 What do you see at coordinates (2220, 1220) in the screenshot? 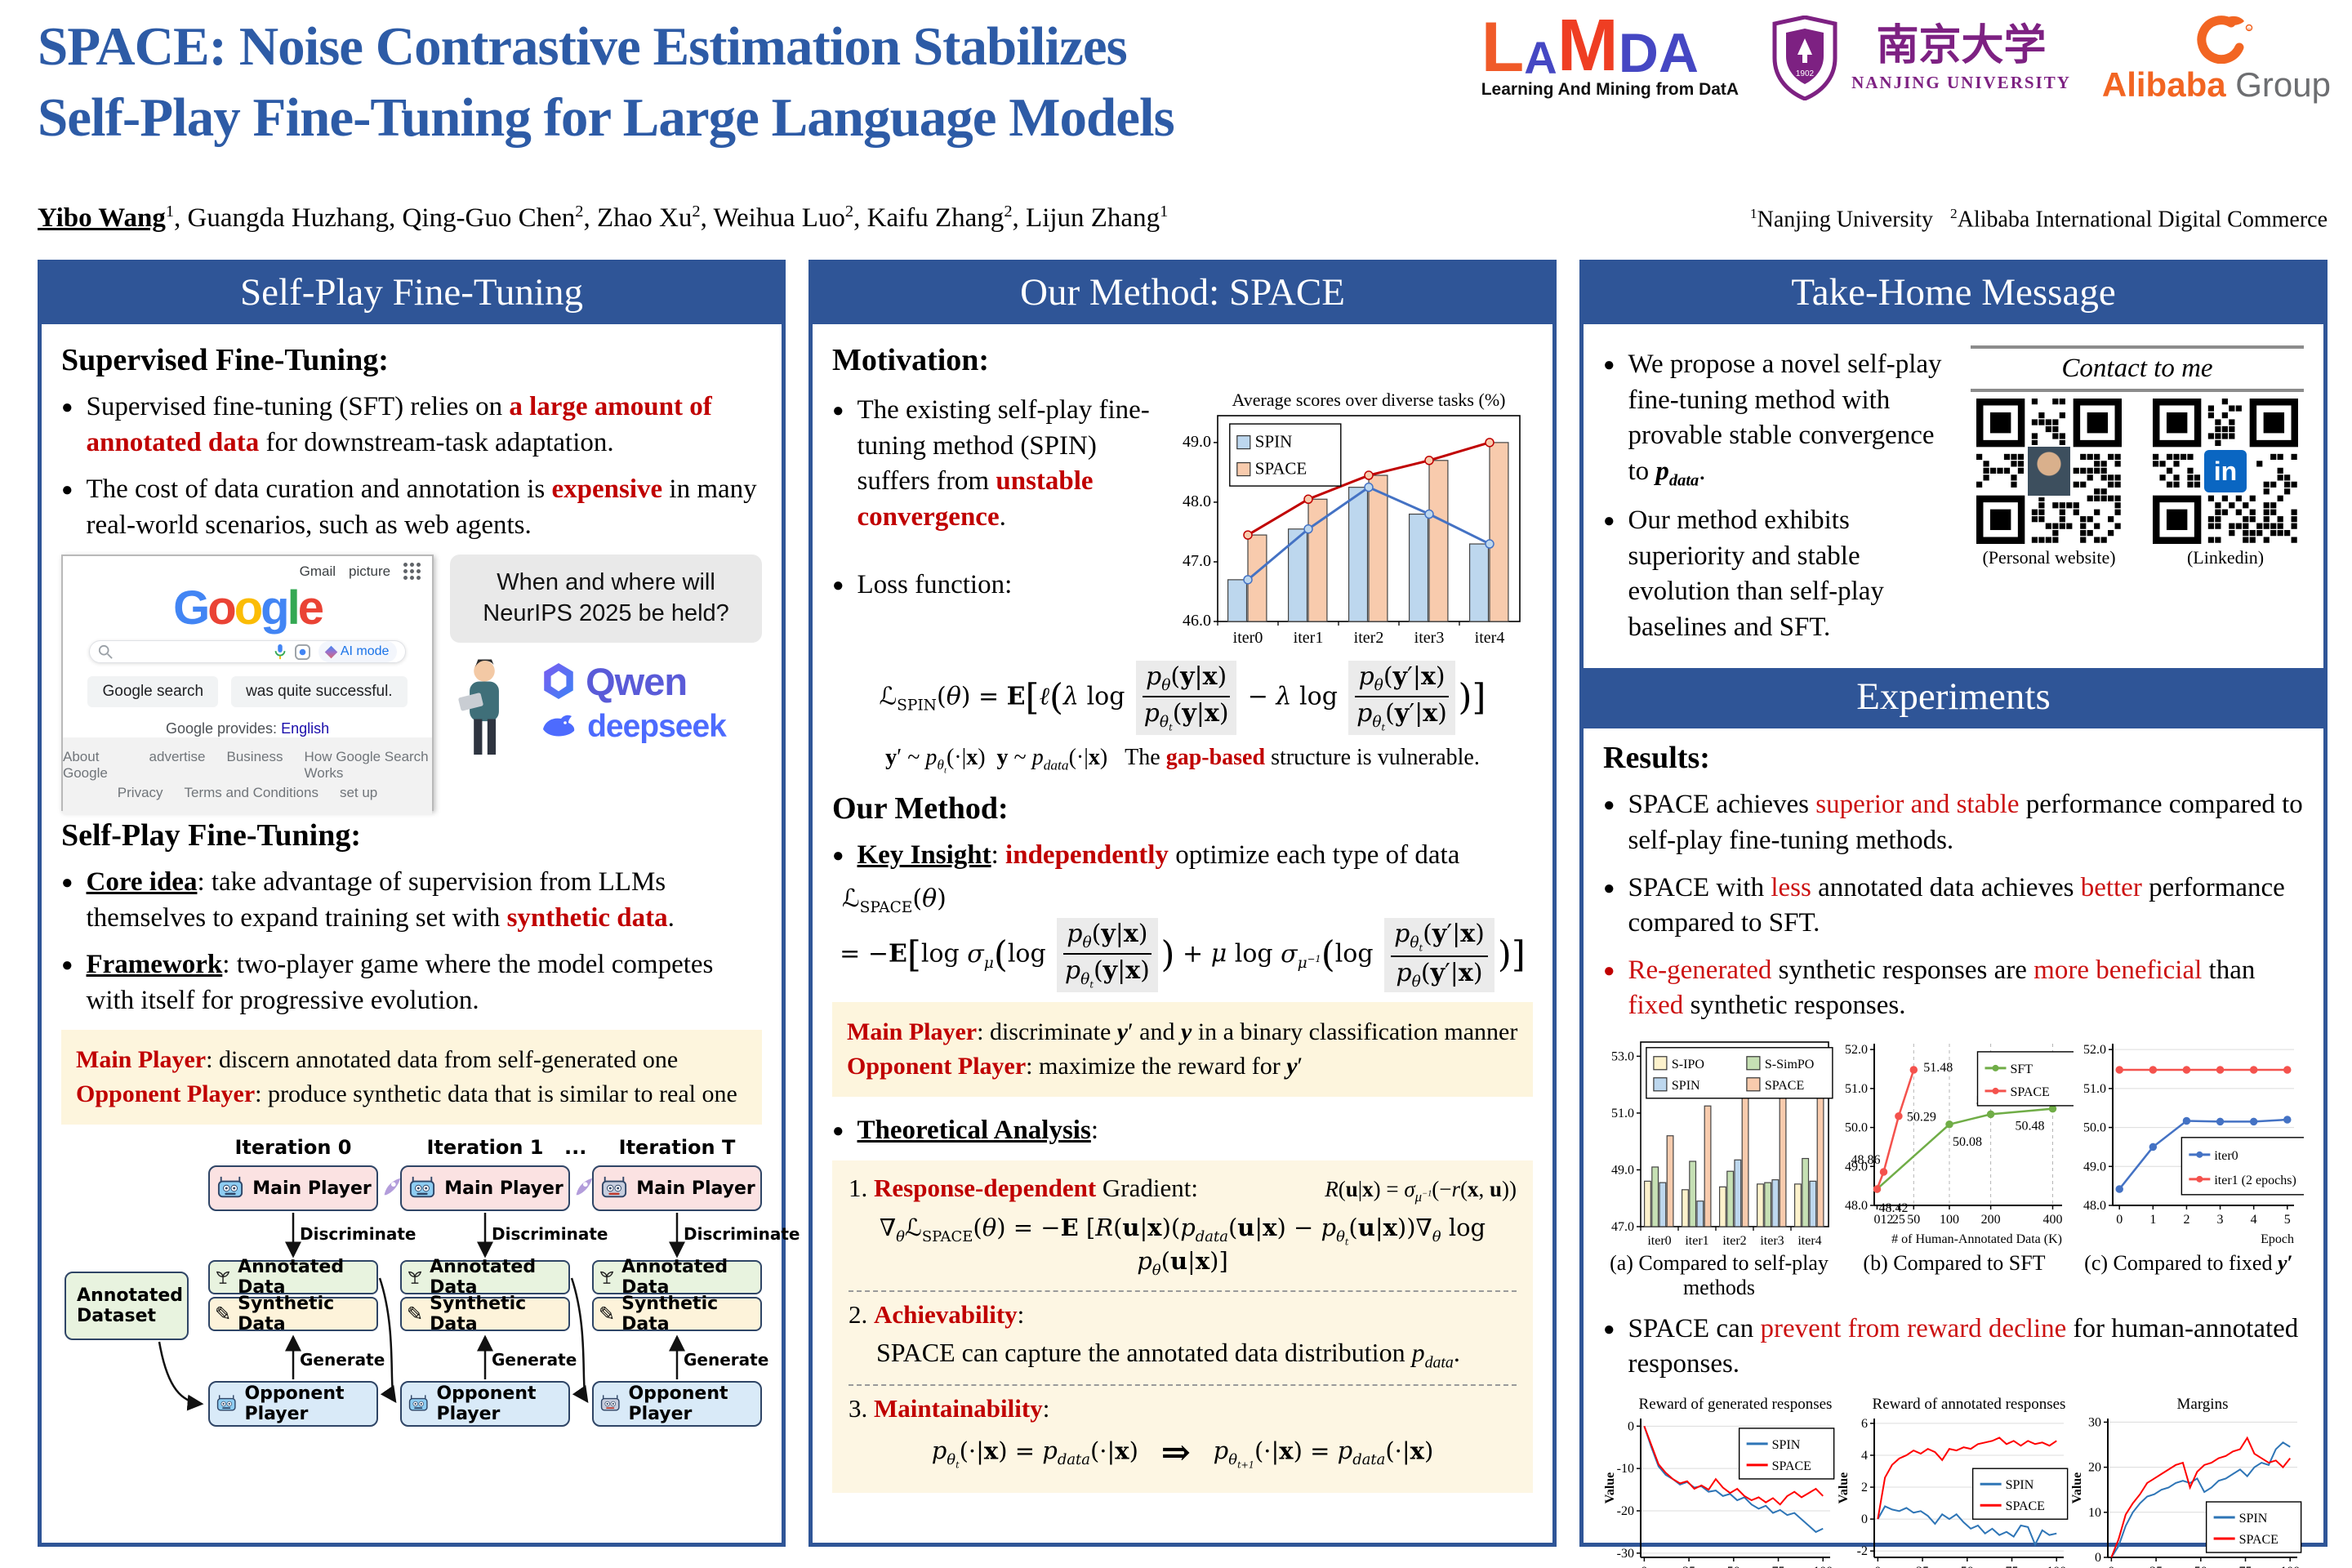
I see `svg-text: 3` at bounding box center [2220, 1220].